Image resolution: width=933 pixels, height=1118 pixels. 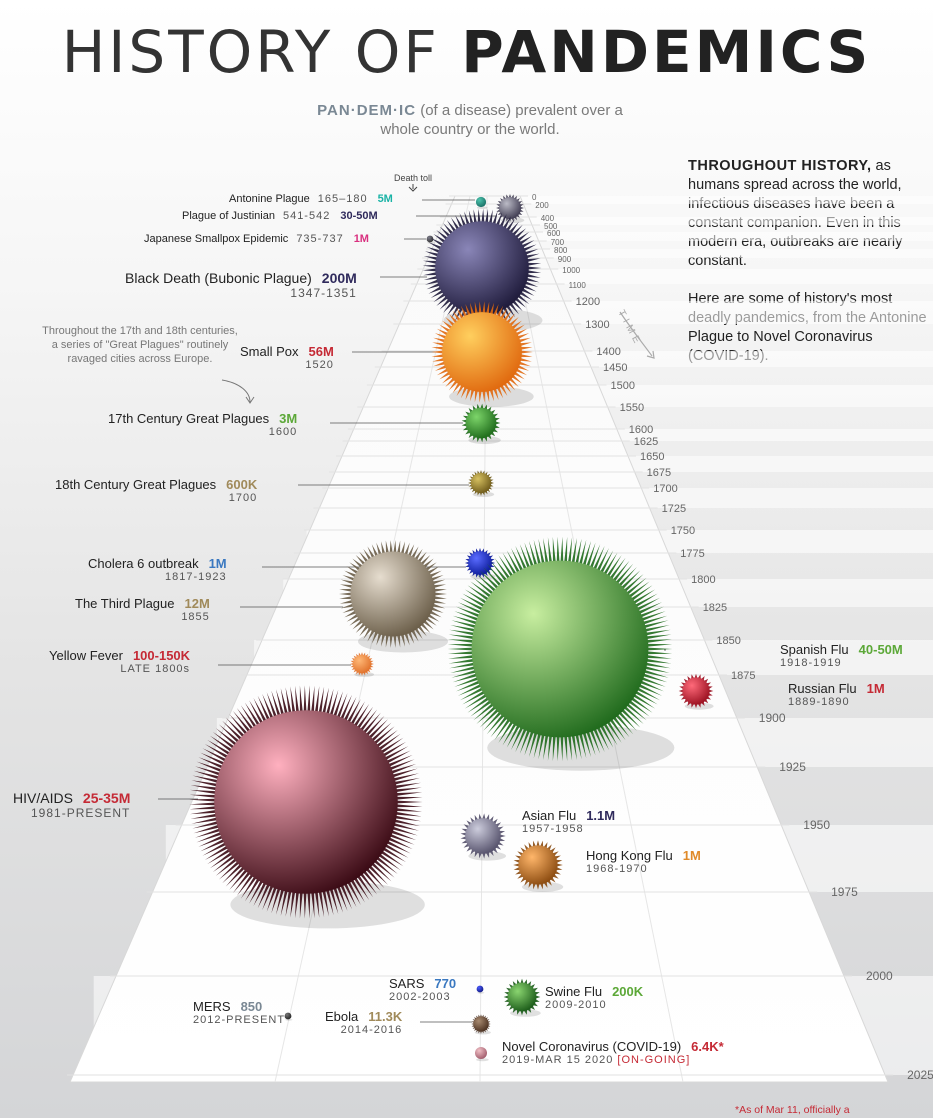 I want to click on year-tick-label: 1700, so click(x=665, y=489).